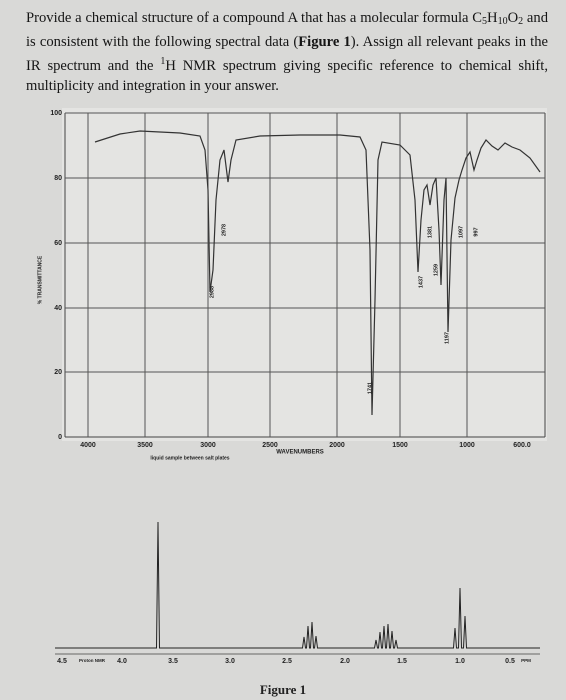 This screenshot has width=566, height=700. I want to click on peak-label: 1197, so click(447, 338).